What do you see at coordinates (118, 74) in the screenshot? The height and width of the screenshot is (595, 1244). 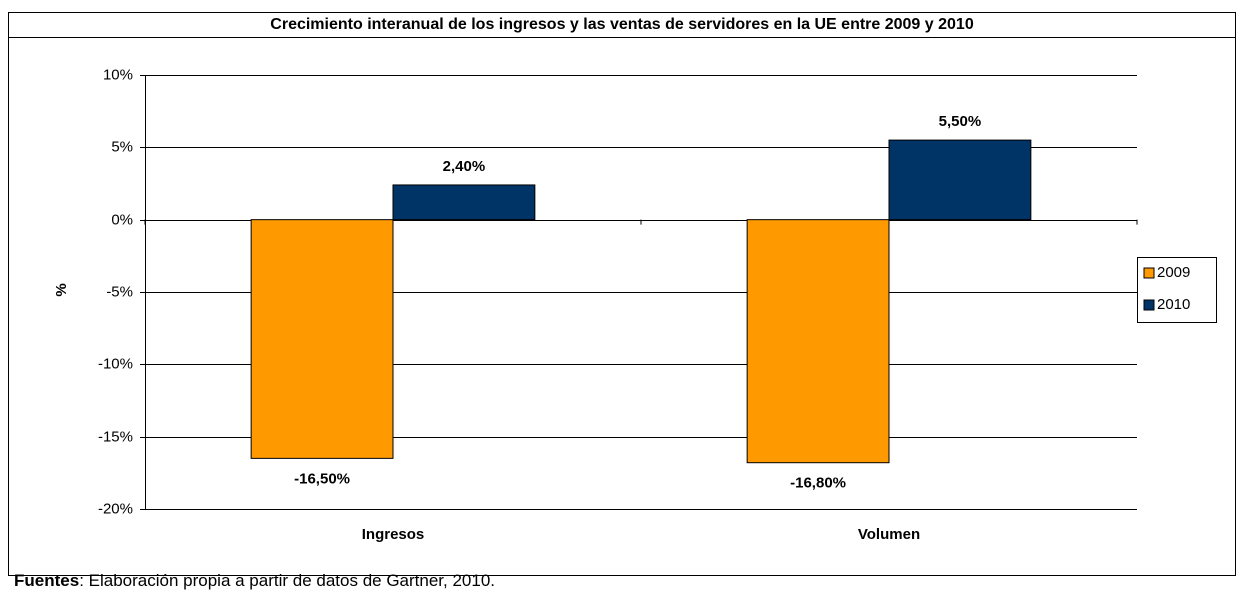 I see `y-tick-label: 10%` at bounding box center [118, 74].